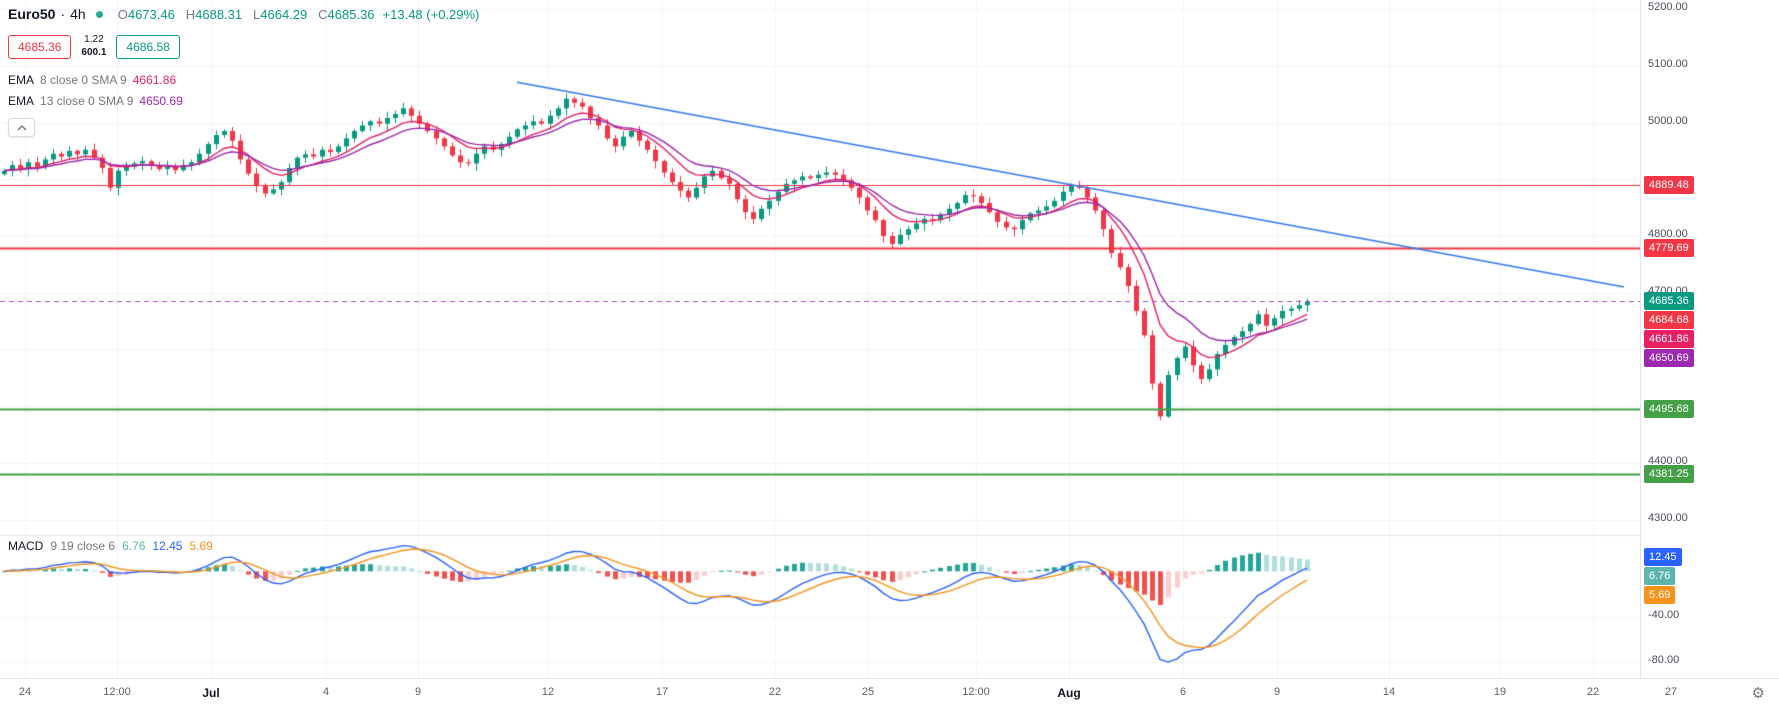 The height and width of the screenshot is (705, 1779). What do you see at coordinates (1664, 614) in the screenshot?
I see `macd-tick-label: -40.00` at bounding box center [1664, 614].